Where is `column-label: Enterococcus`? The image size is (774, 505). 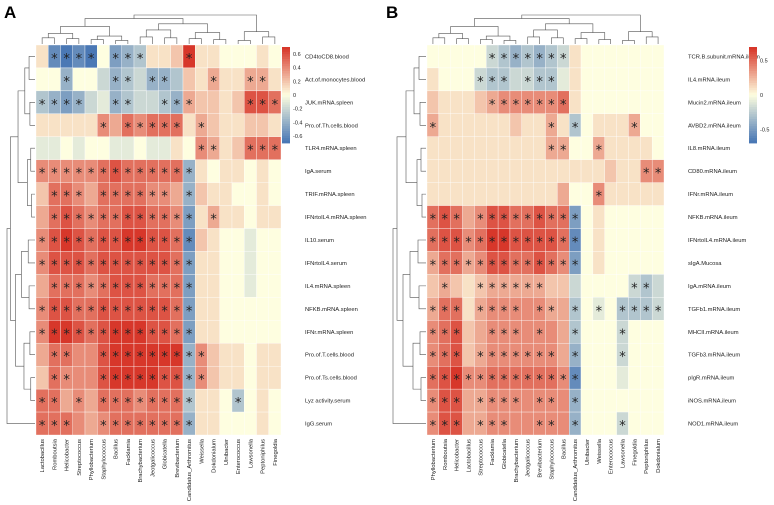
column-label: Enterococcus is located at coordinates (239, 456).